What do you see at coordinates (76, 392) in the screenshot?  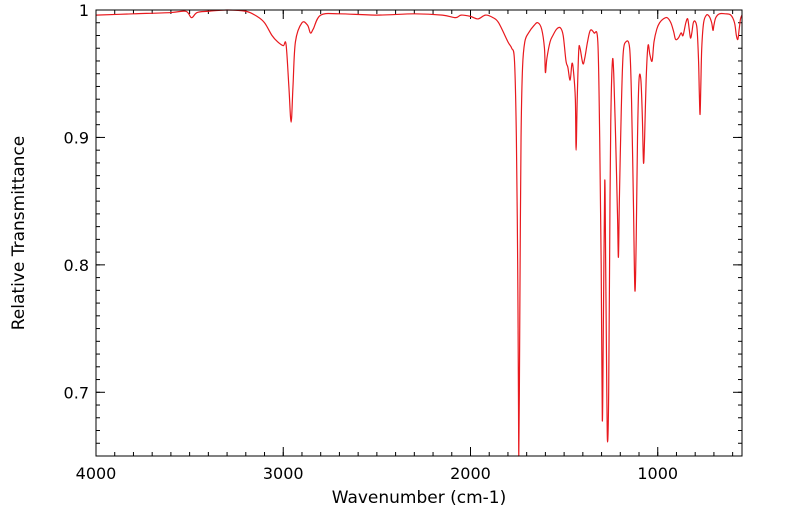 I see `y-tick-label: 0.7` at bounding box center [76, 392].